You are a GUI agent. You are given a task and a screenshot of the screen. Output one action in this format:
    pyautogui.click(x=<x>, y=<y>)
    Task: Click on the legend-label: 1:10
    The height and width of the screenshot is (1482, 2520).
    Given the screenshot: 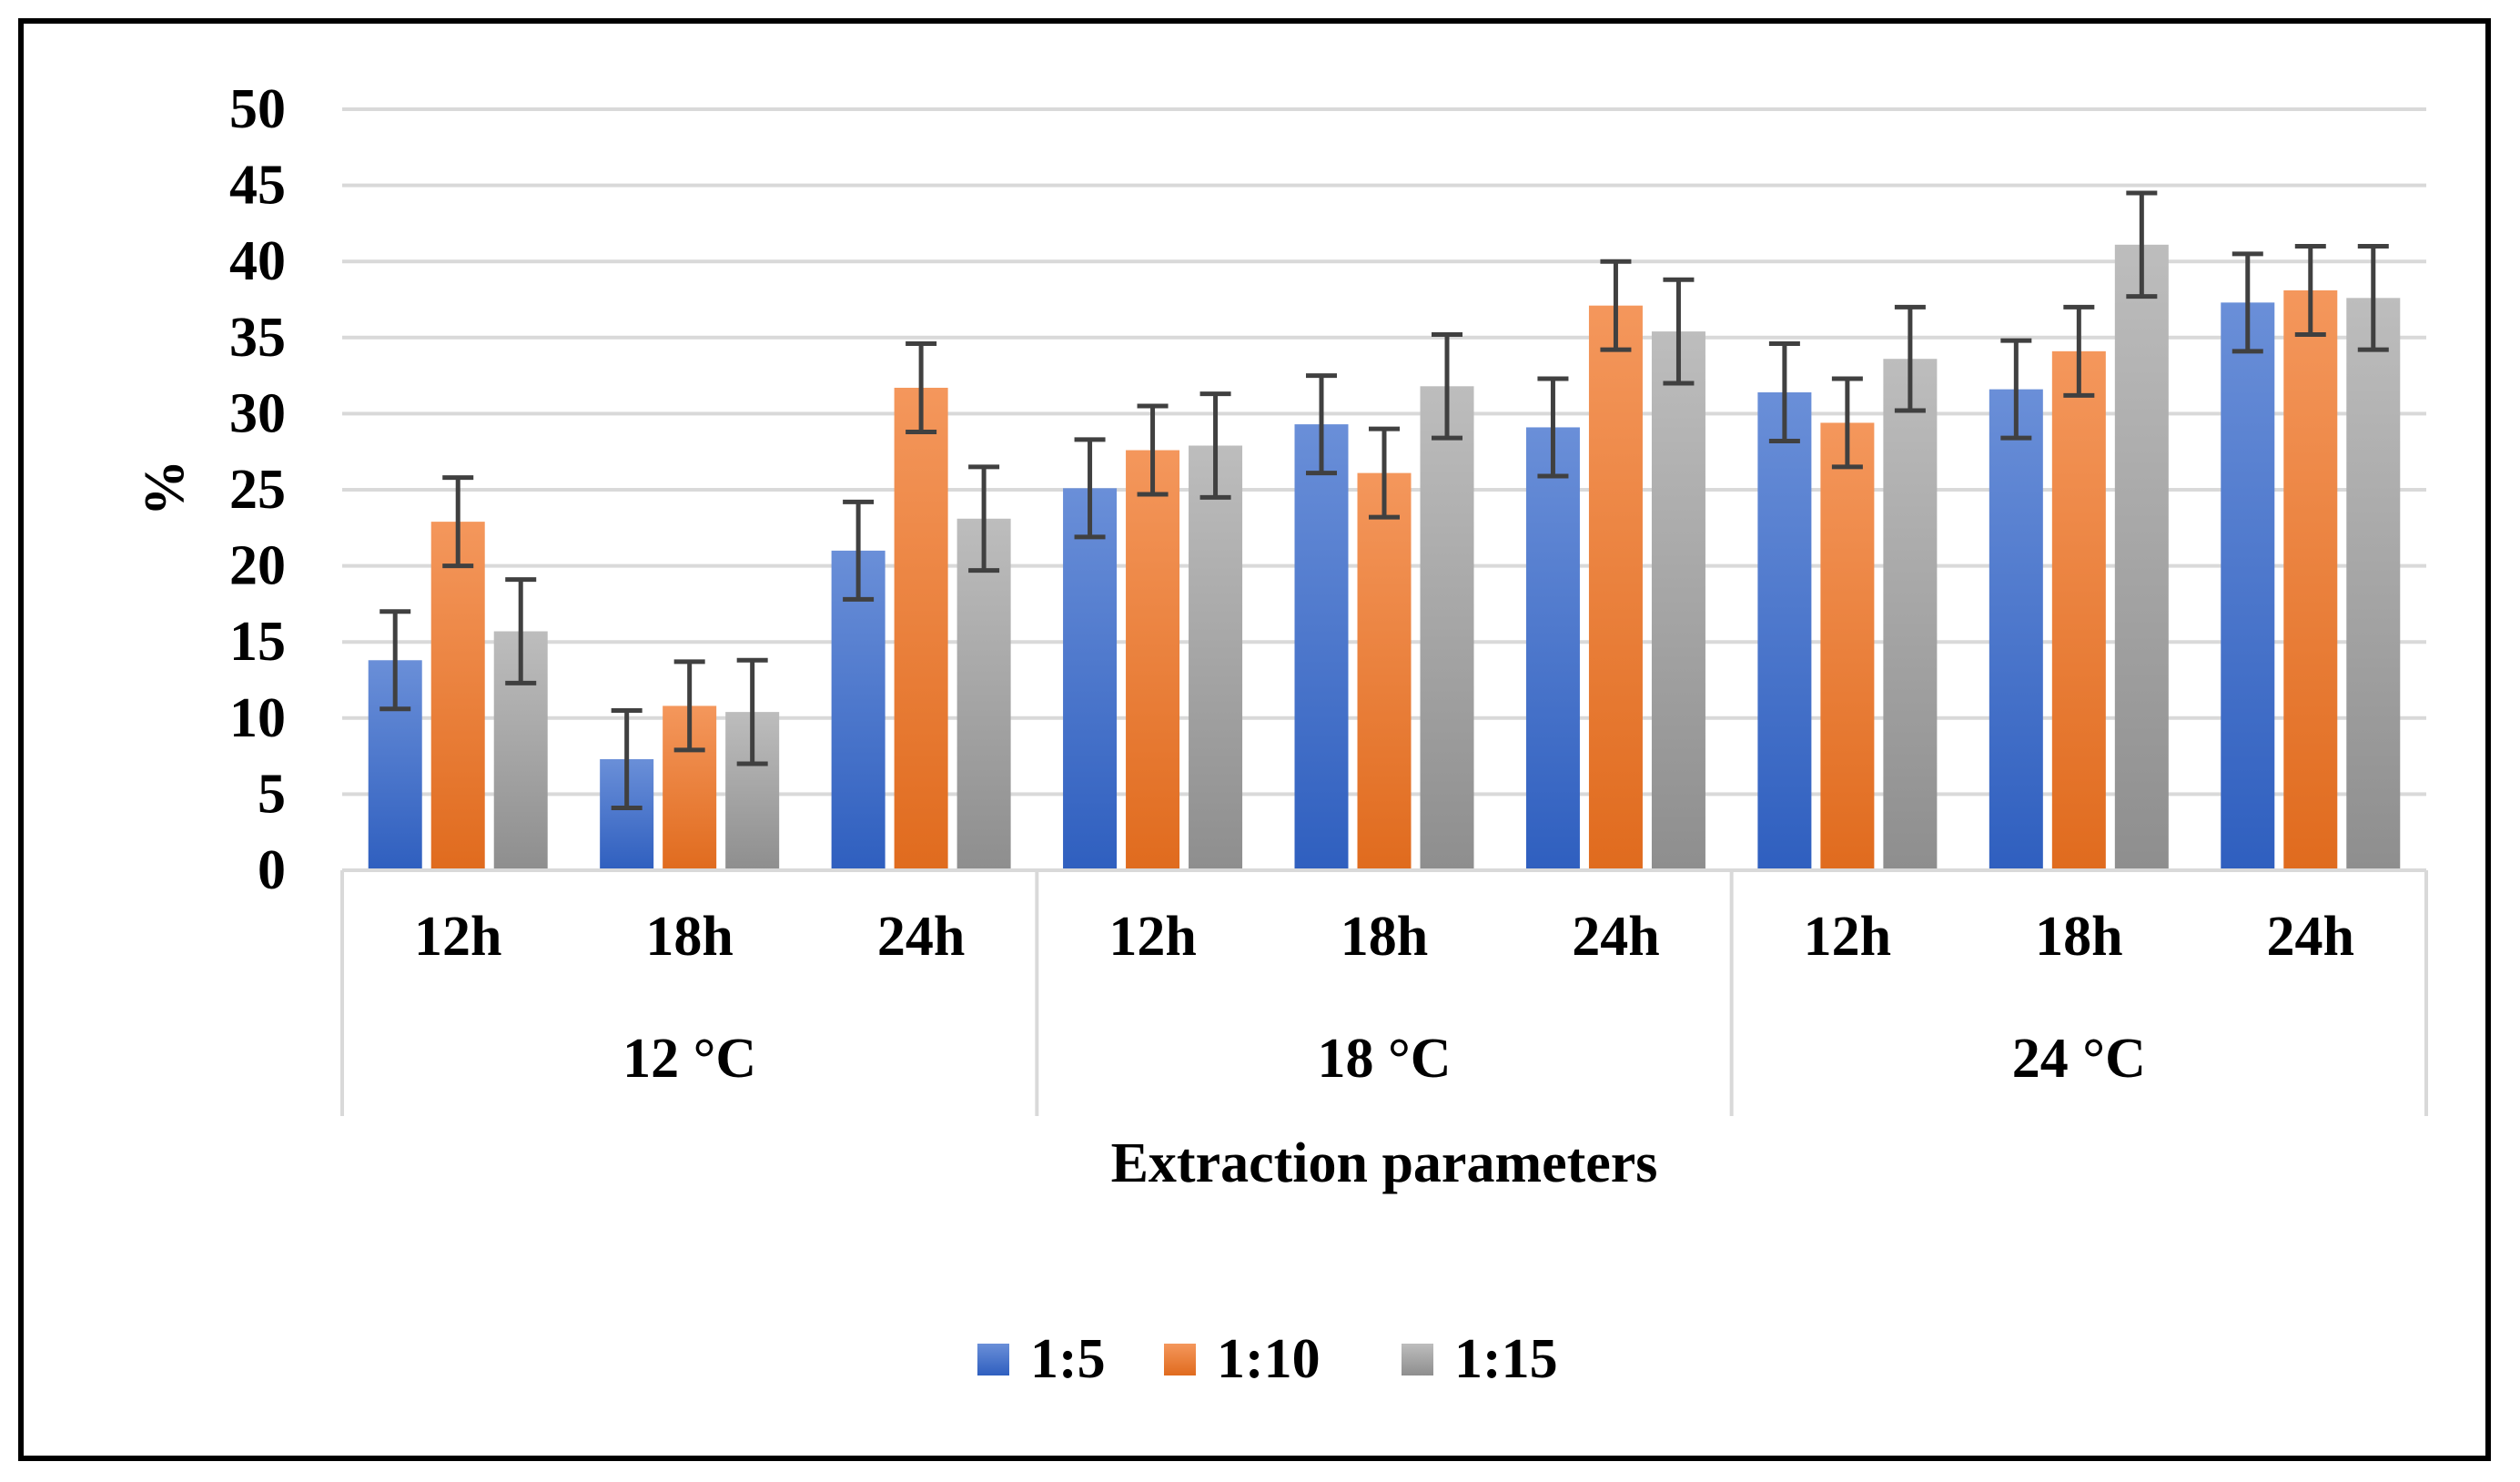 What is the action you would take?
    pyautogui.click(x=1269, y=1359)
    